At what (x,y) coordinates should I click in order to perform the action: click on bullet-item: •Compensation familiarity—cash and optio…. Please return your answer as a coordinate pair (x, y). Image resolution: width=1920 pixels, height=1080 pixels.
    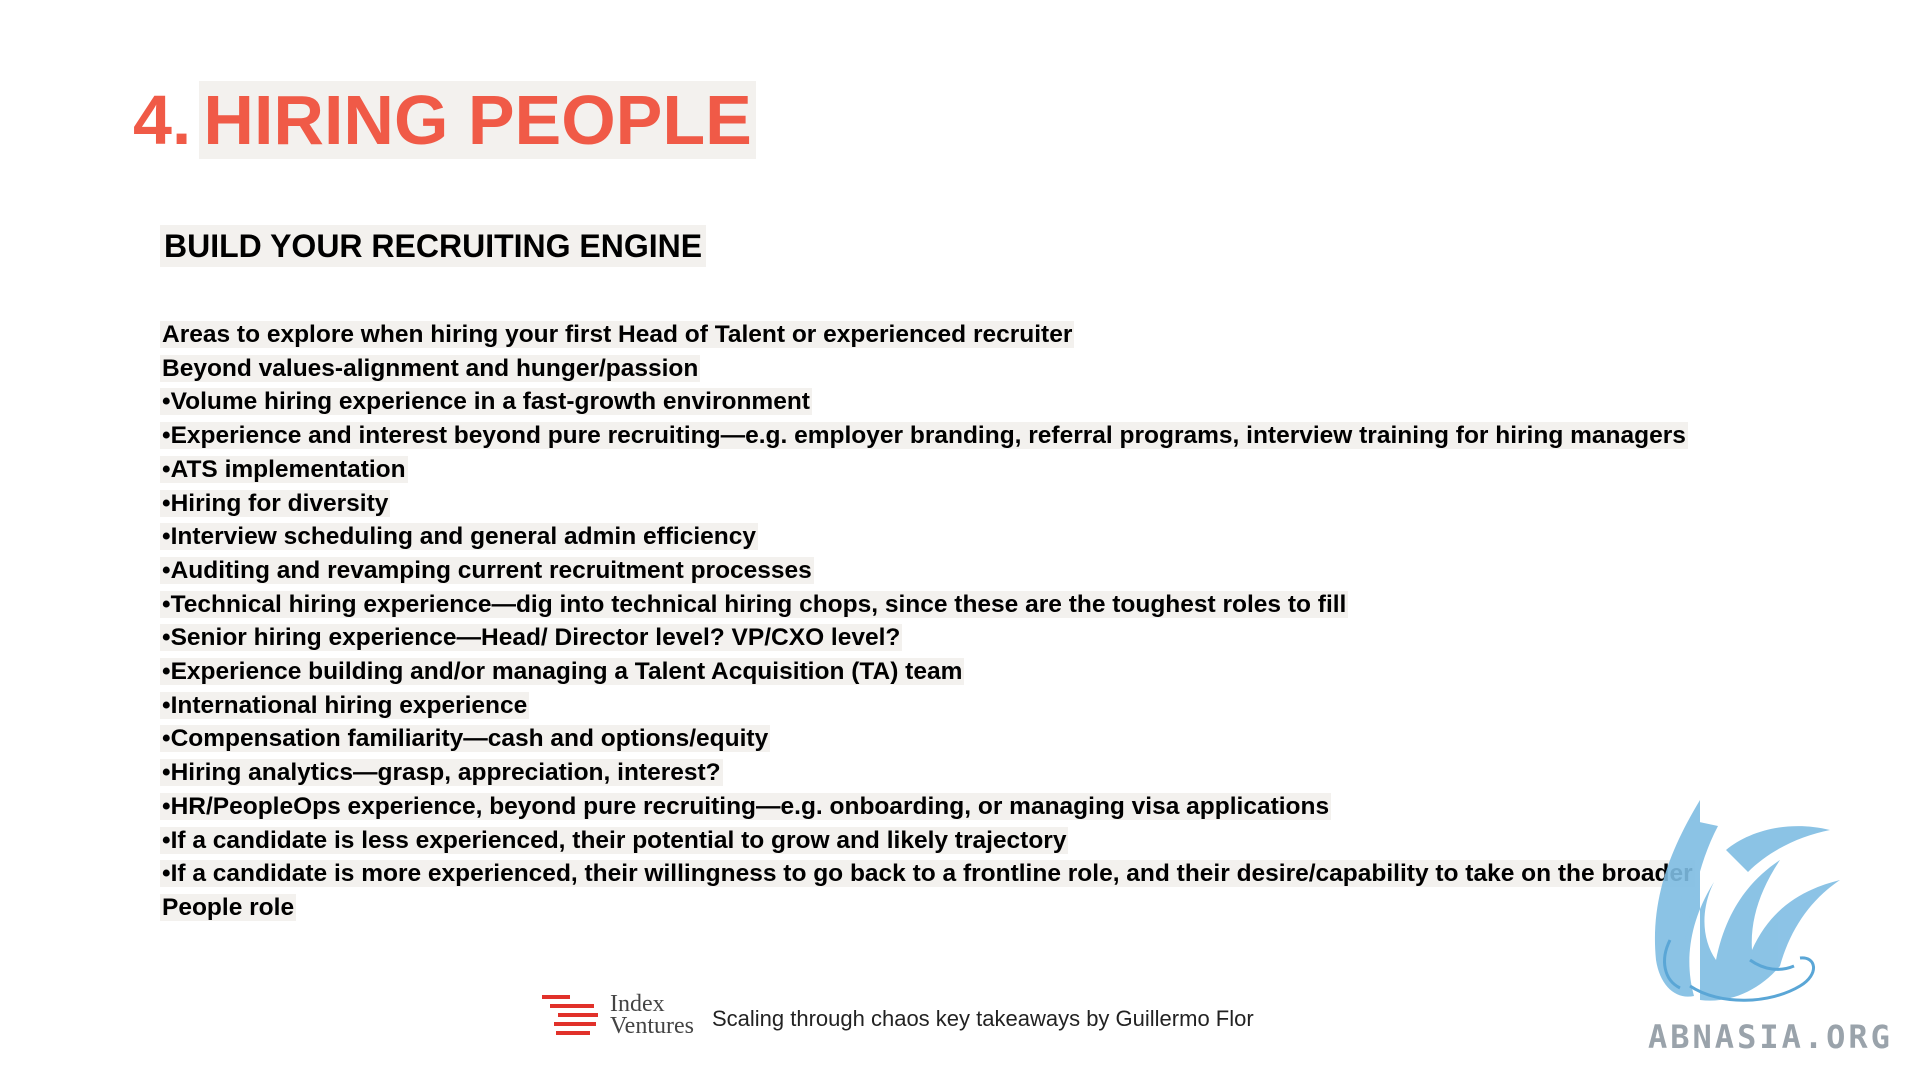
    Looking at the image, I should click on (465, 739).